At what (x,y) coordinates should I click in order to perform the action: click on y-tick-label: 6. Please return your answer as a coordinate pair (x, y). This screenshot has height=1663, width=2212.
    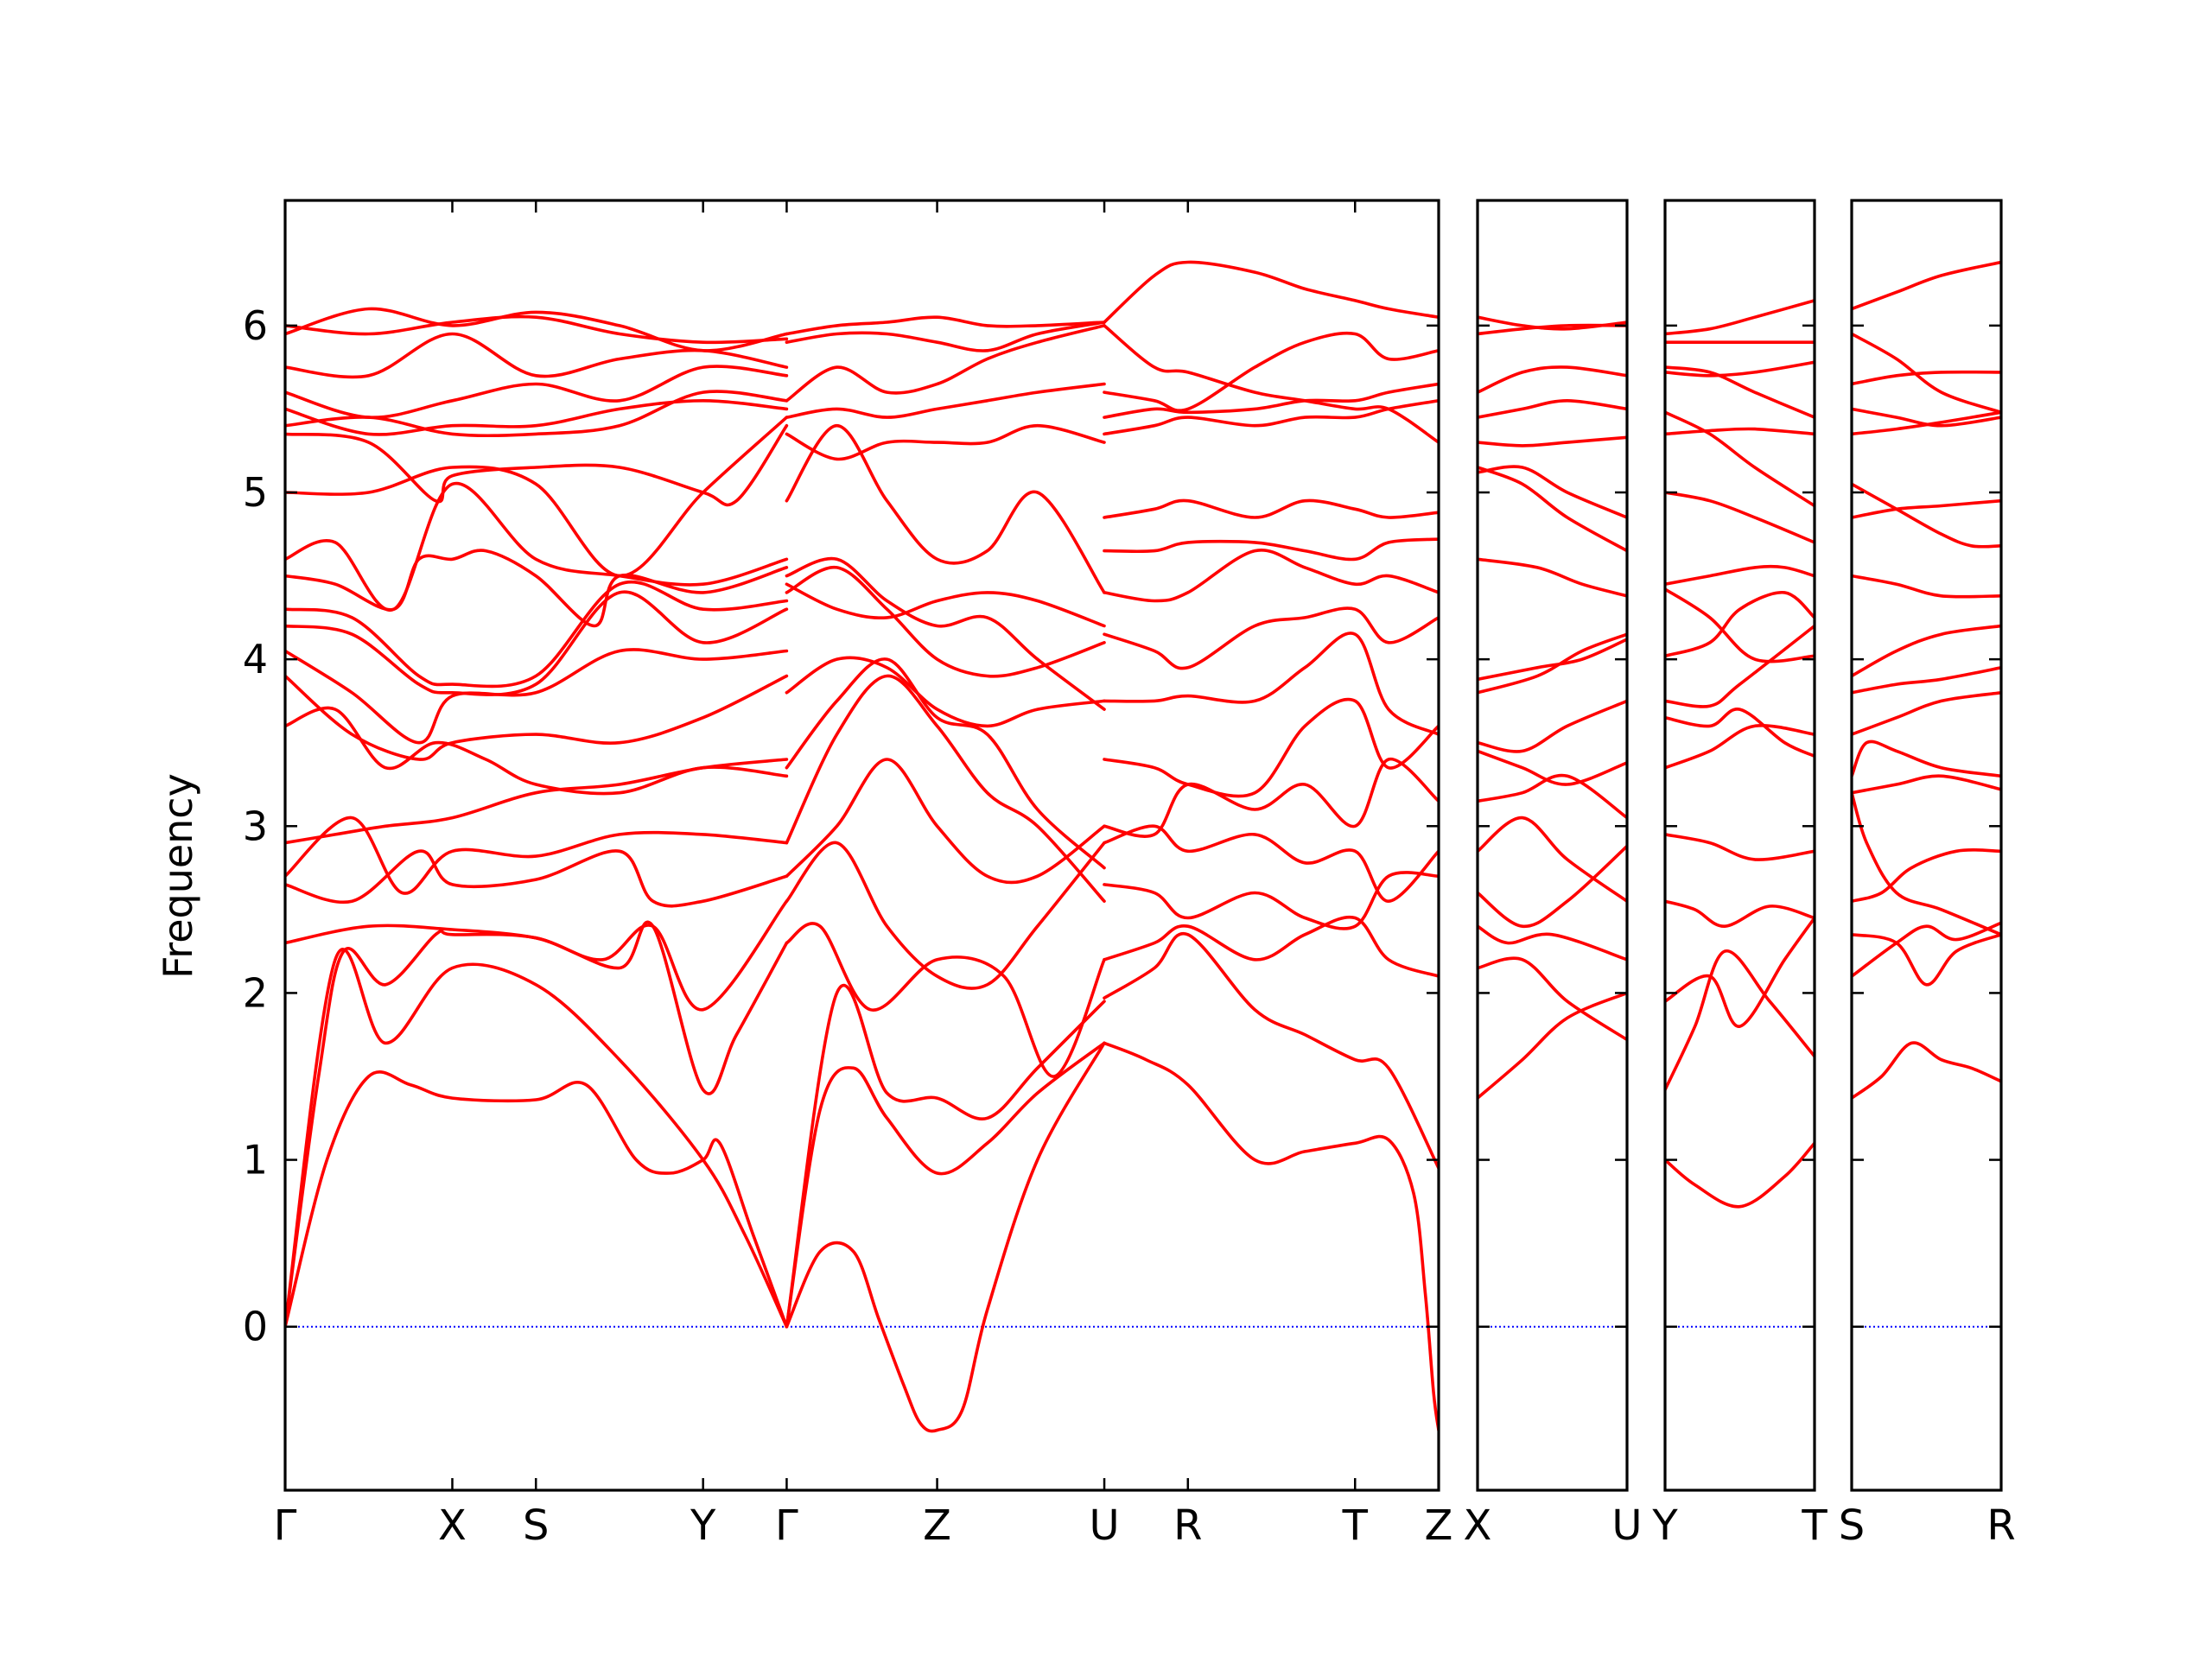
    Looking at the image, I should click on (255, 326).